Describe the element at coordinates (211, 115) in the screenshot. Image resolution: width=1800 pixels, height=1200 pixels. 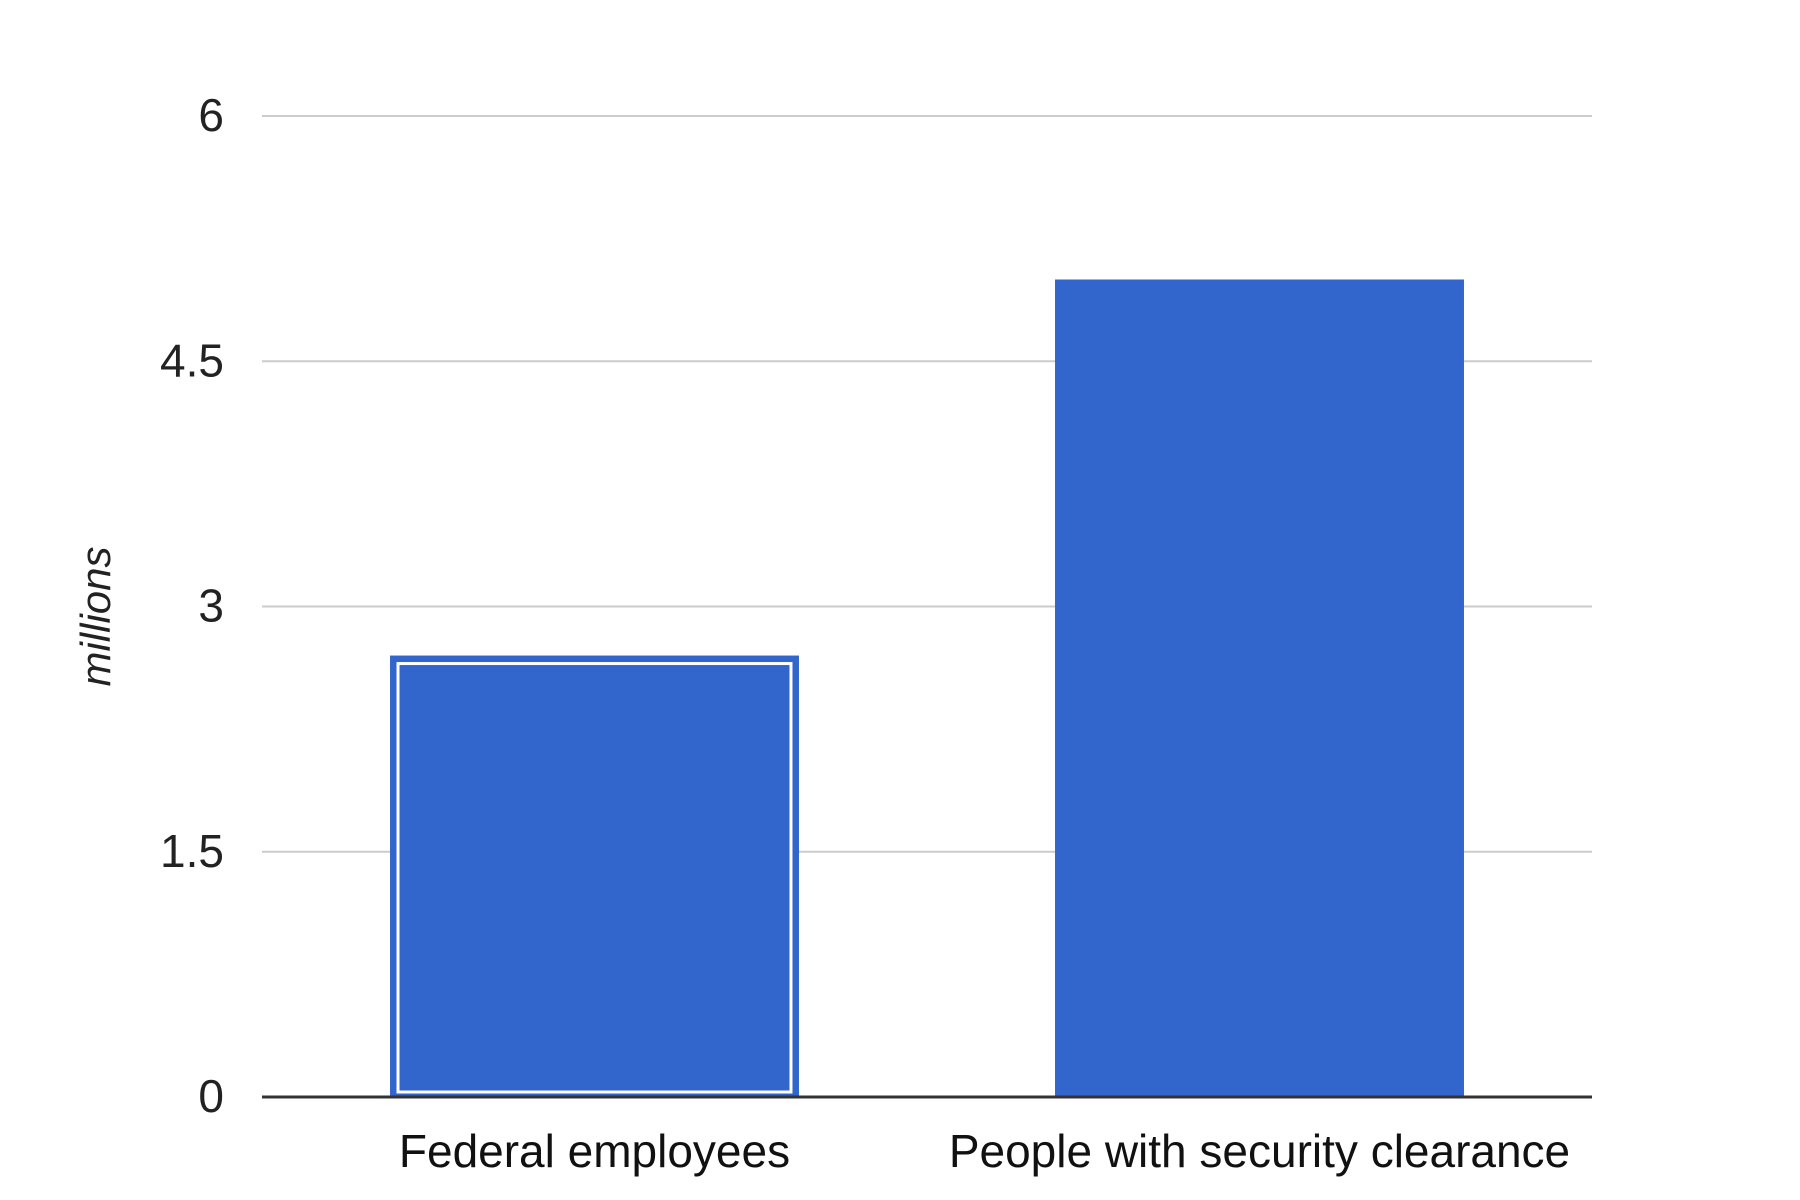
I see `y-tick-label: 6` at that location.